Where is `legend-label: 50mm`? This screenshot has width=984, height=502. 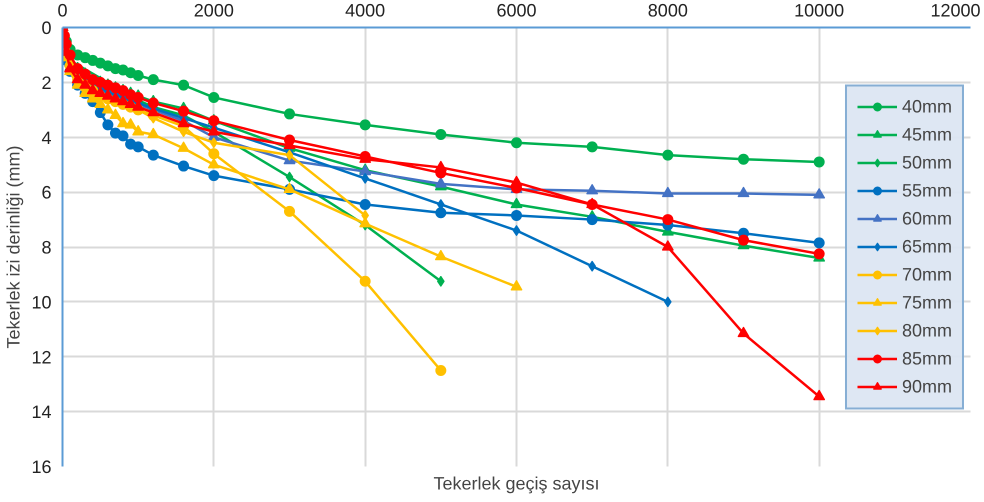
legend-label: 50mm is located at coordinates (927, 162).